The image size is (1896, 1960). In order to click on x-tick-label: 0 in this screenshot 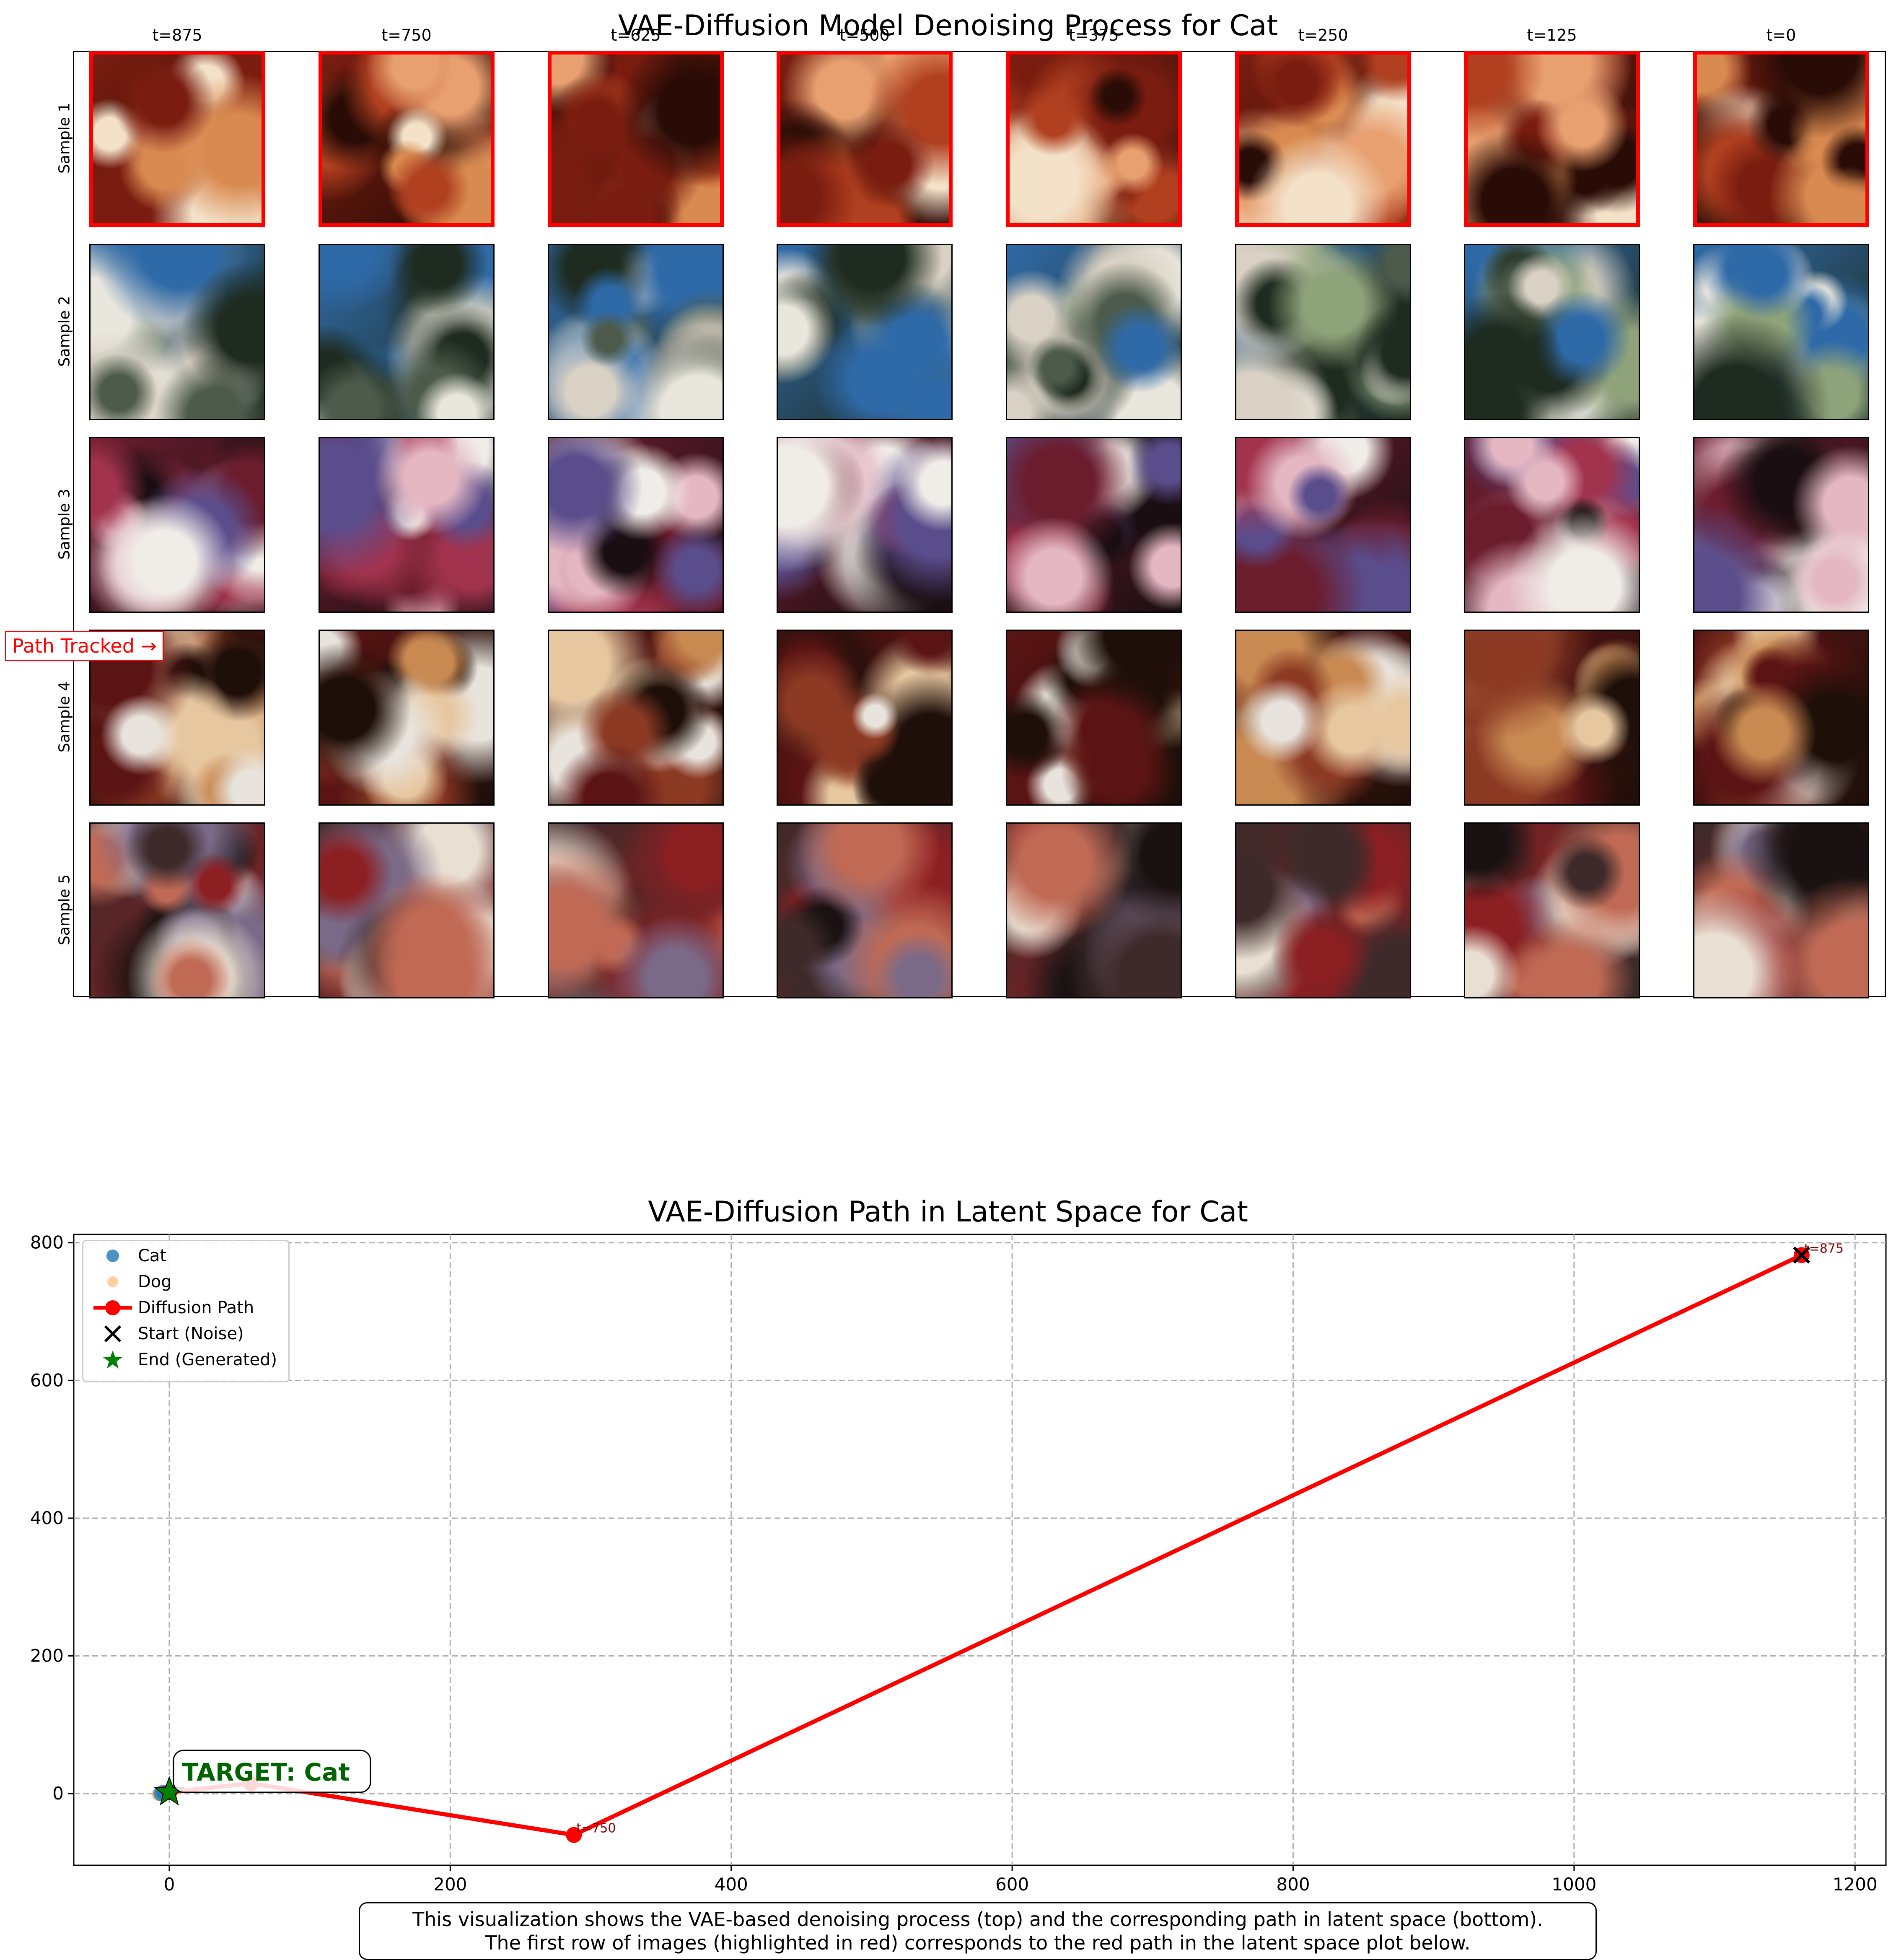, I will do `click(169, 1884)`.